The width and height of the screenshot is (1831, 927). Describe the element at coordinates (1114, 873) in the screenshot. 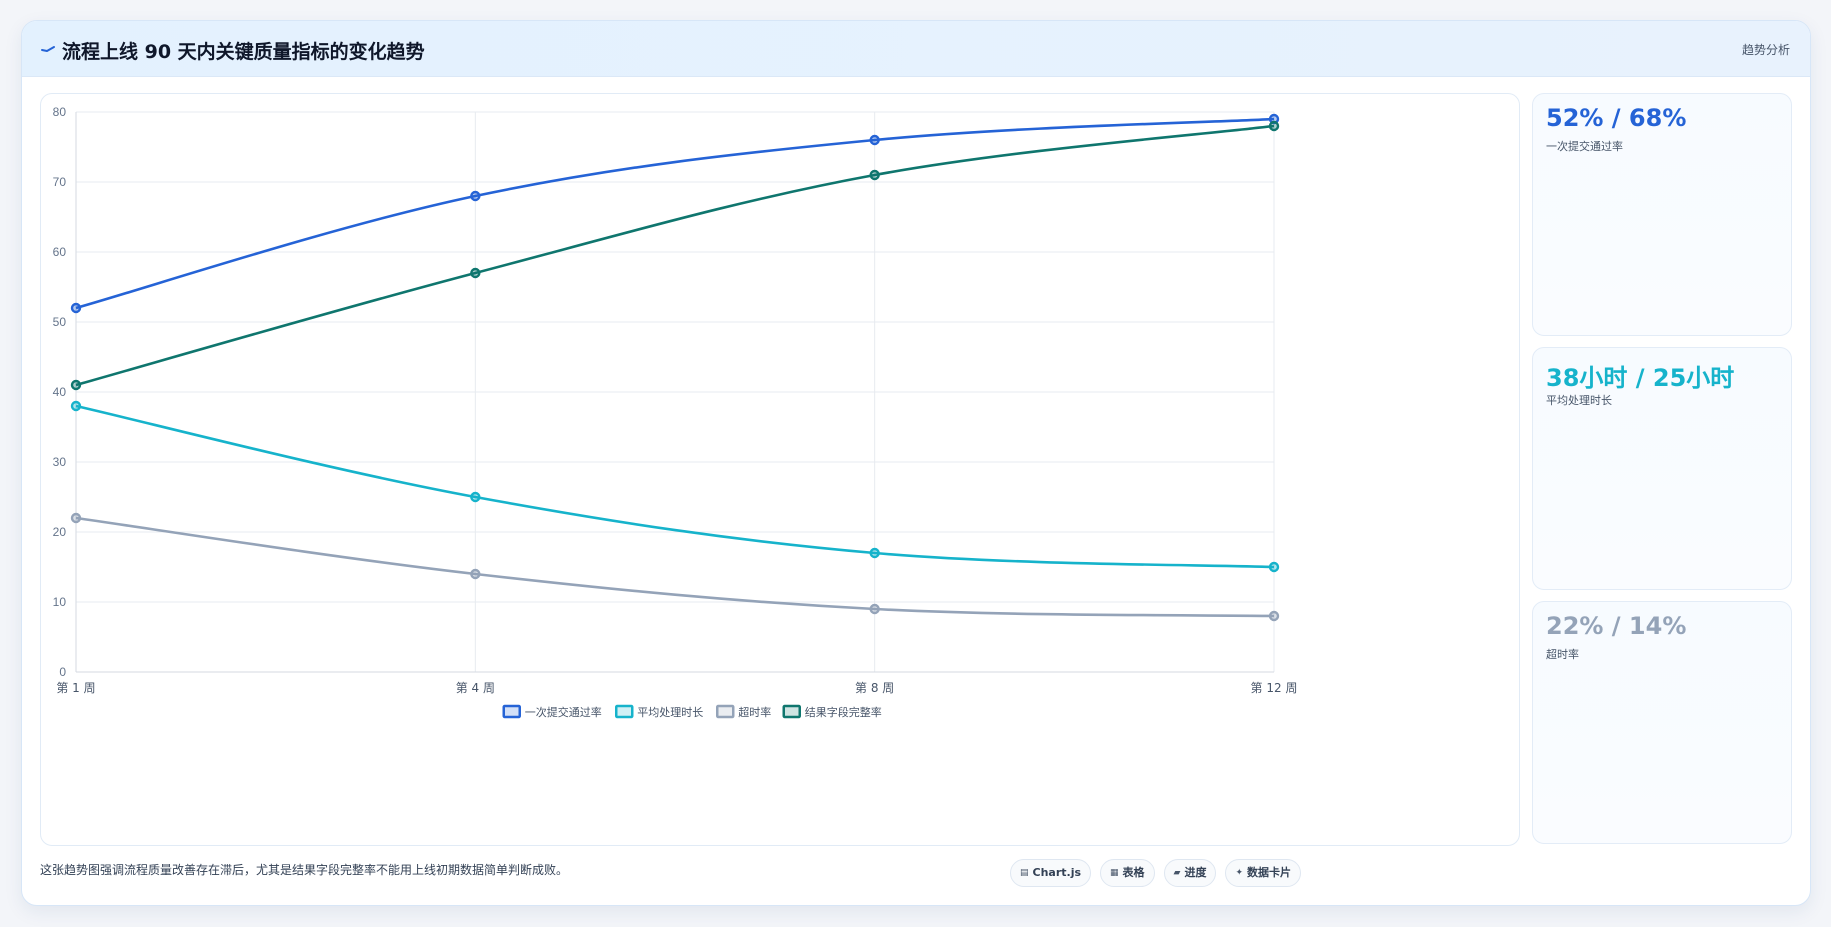

I see `table-icon: ▦` at that location.